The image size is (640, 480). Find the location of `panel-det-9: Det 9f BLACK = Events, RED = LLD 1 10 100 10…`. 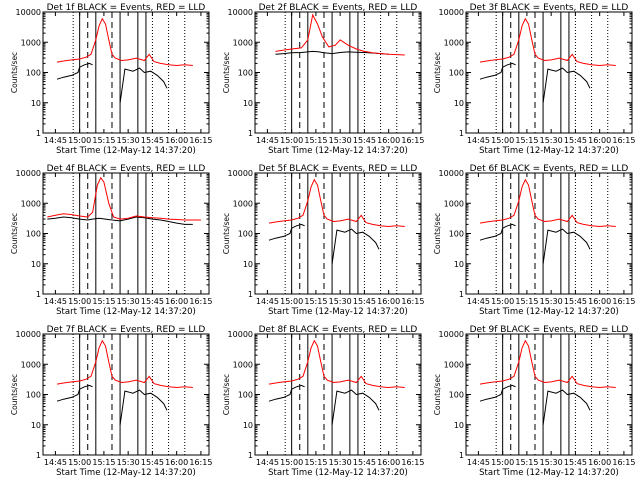

panel-det-9: Det 9f BLACK = Events, RED = LLD 1 10 100 10… is located at coordinates (534, 401).